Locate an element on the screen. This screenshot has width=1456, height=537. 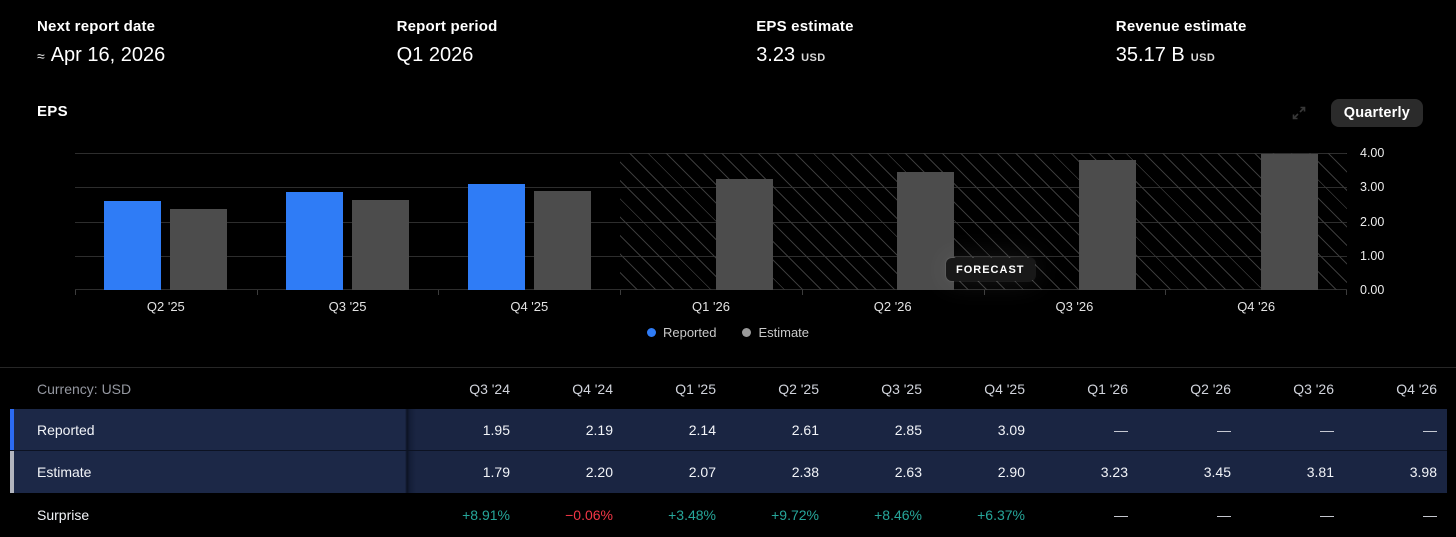
column-header: Q2 '26 is located at coordinates (1210, 388).